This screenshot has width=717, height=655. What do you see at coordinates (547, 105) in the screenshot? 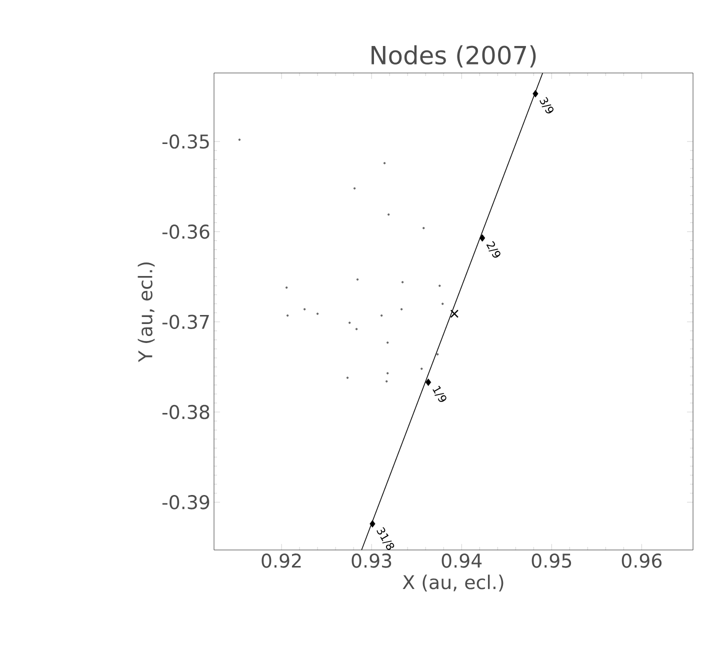
I see `annotation: 3/9` at bounding box center [547, 105].